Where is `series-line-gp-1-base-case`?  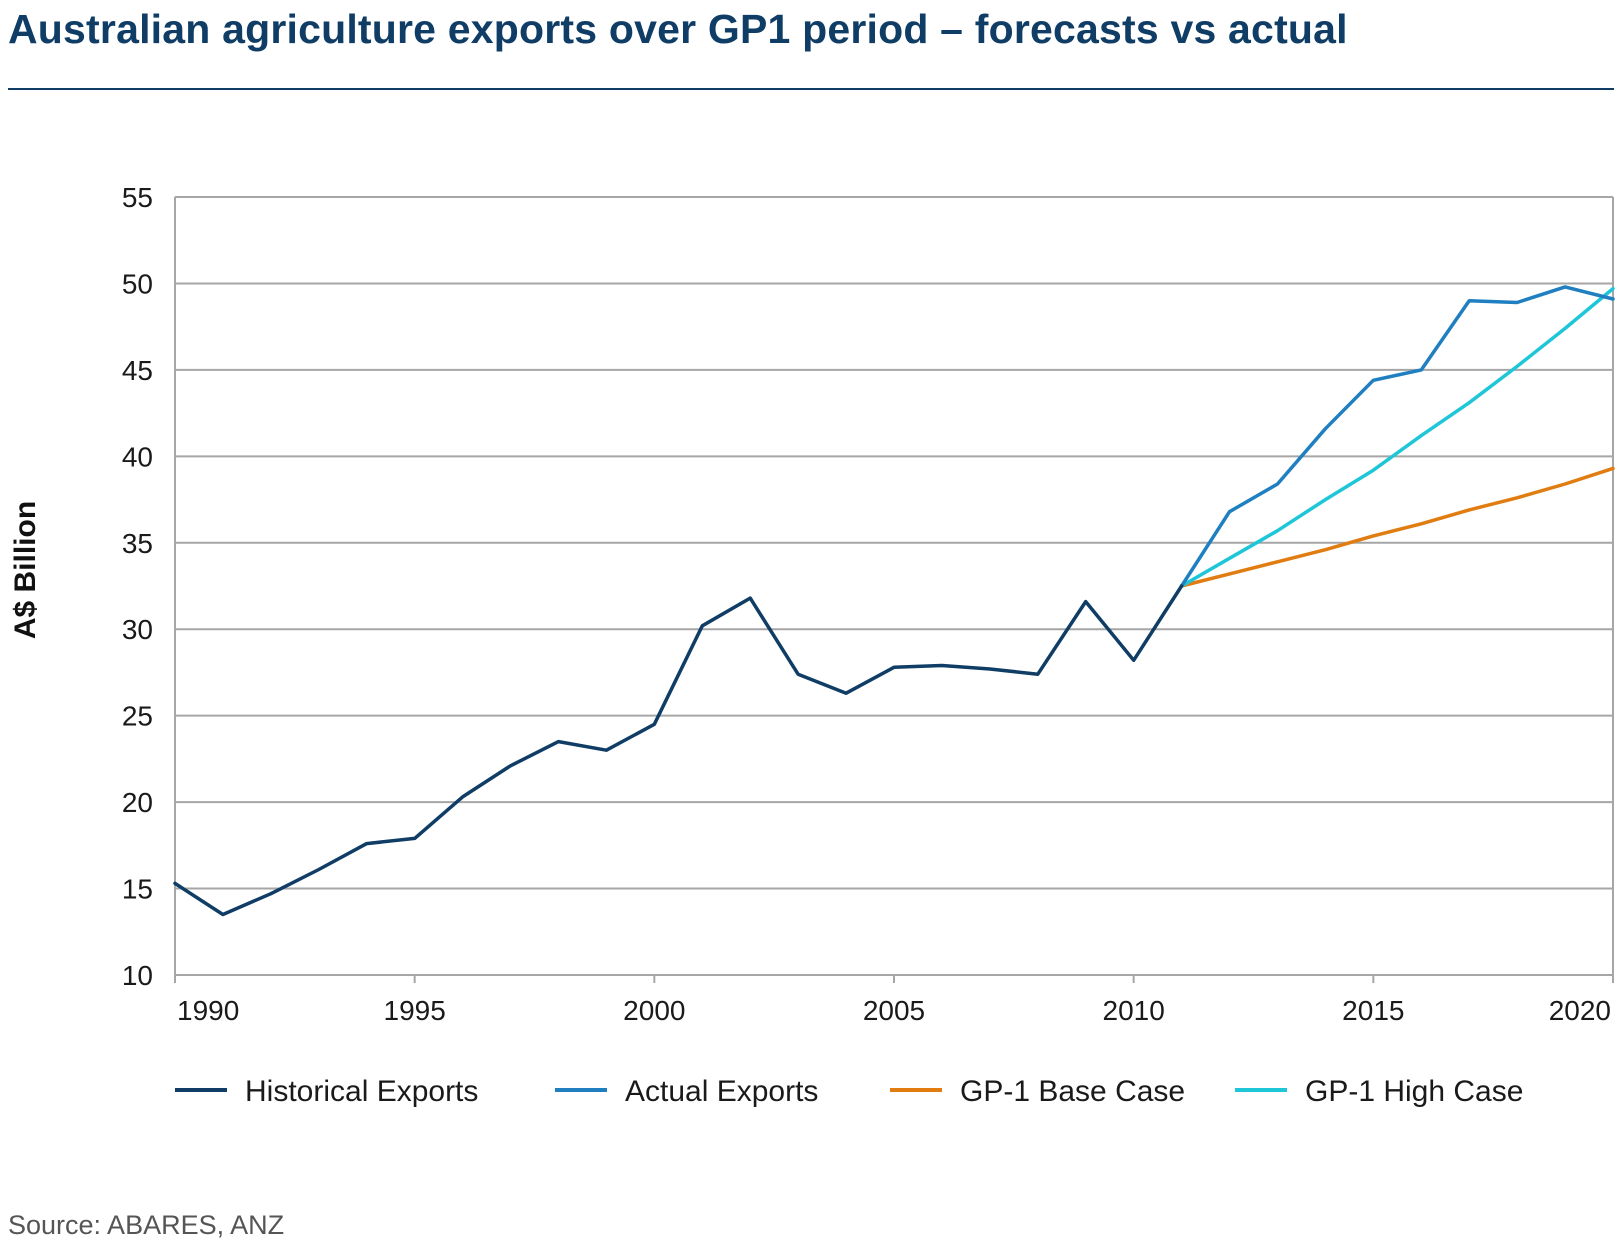
series-line-gp-1-base-case is located at coordinates (1397, 527).